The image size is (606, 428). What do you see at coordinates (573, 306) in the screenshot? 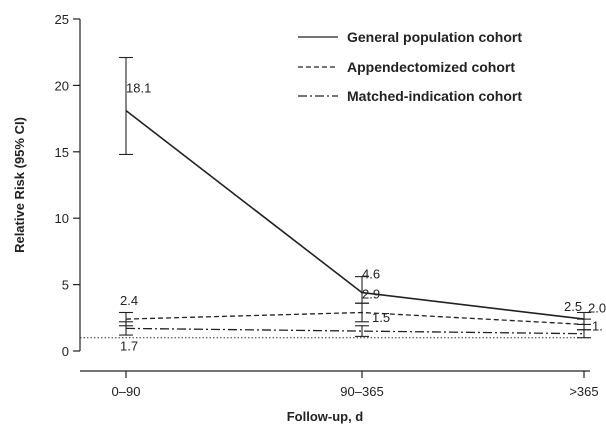
I see `data-label: 2.5` at bounding box center [573, 306].